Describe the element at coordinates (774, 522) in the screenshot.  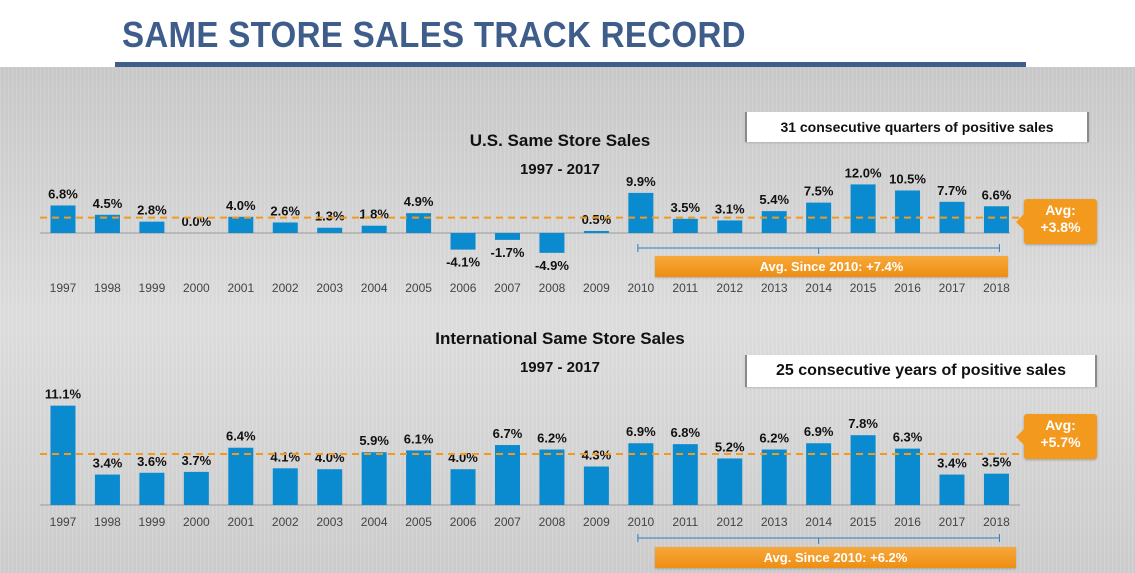
I see `intl-tick-2013: 2013` at that location.